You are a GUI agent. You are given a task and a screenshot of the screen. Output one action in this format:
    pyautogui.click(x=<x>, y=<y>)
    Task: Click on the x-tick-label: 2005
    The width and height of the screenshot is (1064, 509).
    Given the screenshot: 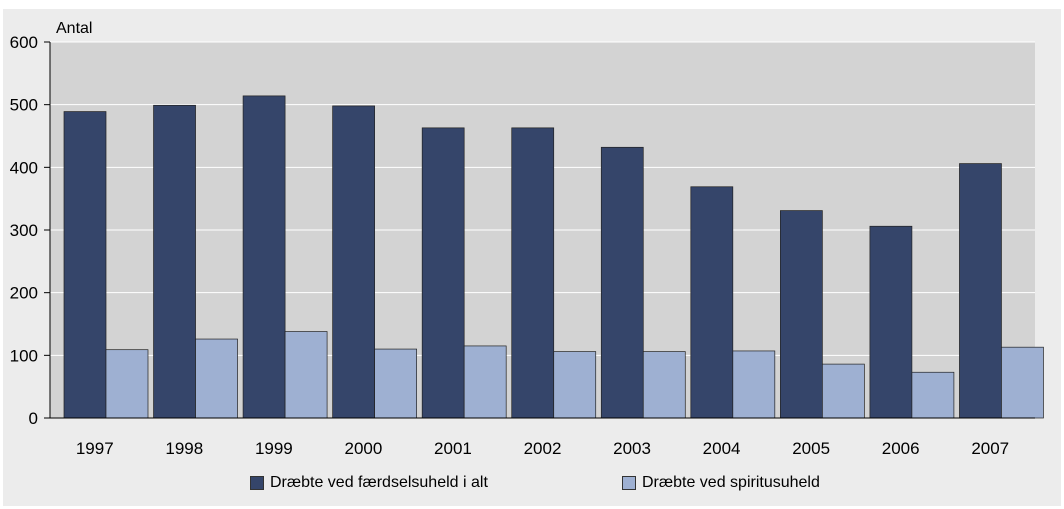 What is the action you would take?
    pyautogui.click(x=811, y=448)
    